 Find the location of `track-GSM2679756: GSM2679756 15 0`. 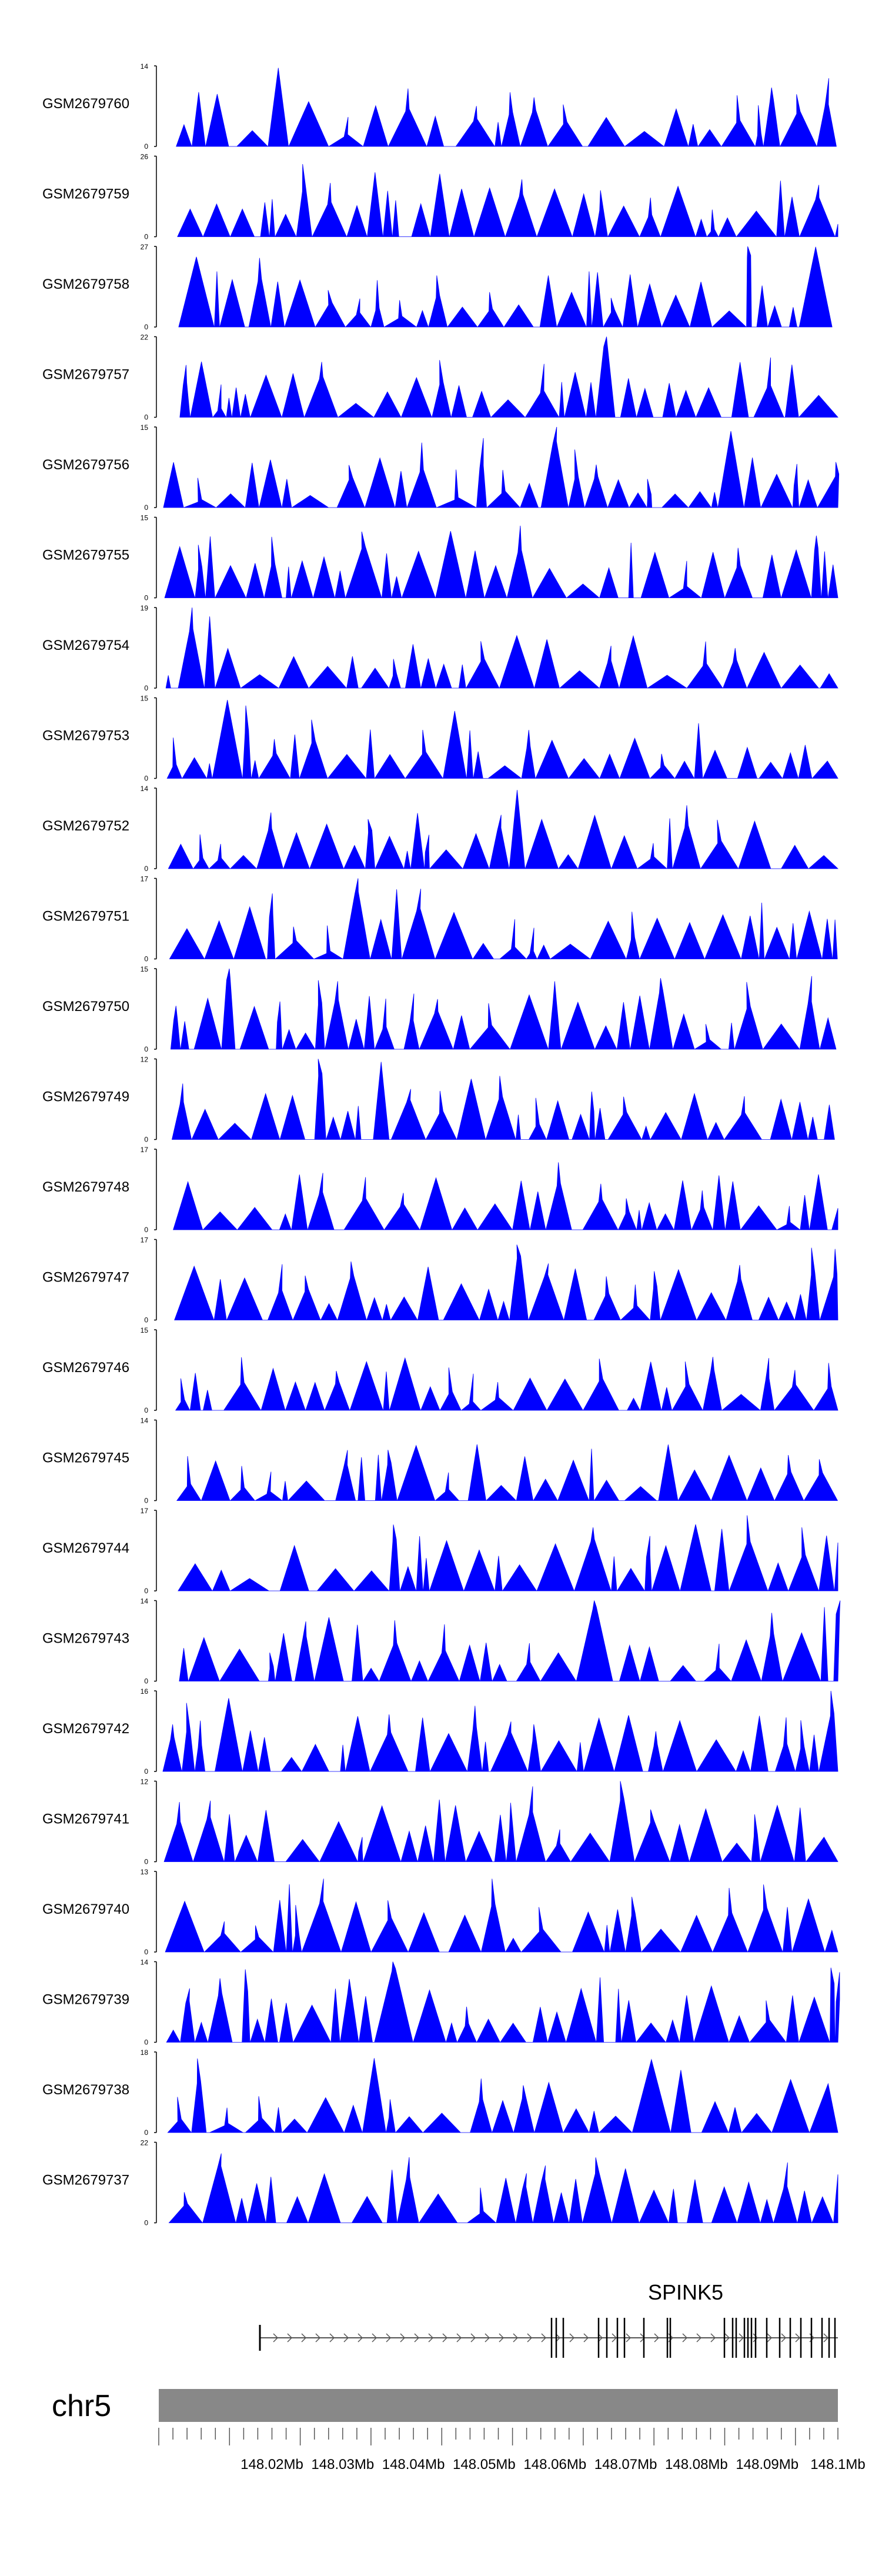

track-GSM2679756: GSM2679756 15 0 is located at coordinates (441, 467).